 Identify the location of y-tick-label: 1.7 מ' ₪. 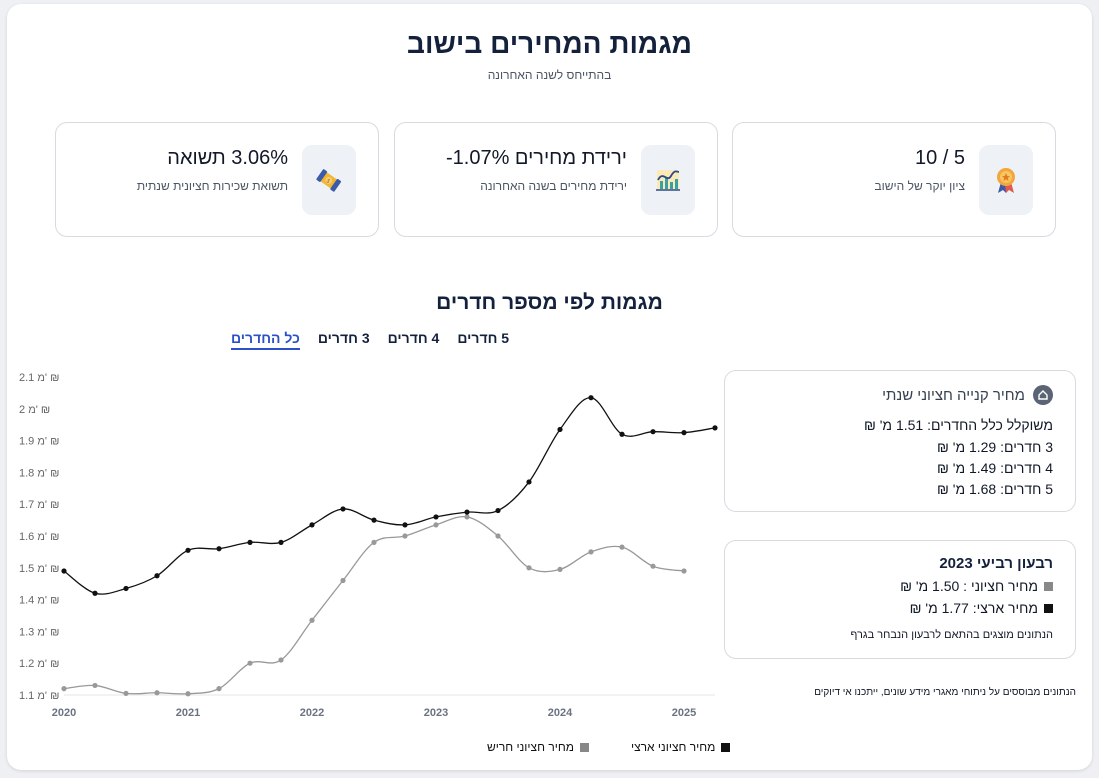
(39, 505).